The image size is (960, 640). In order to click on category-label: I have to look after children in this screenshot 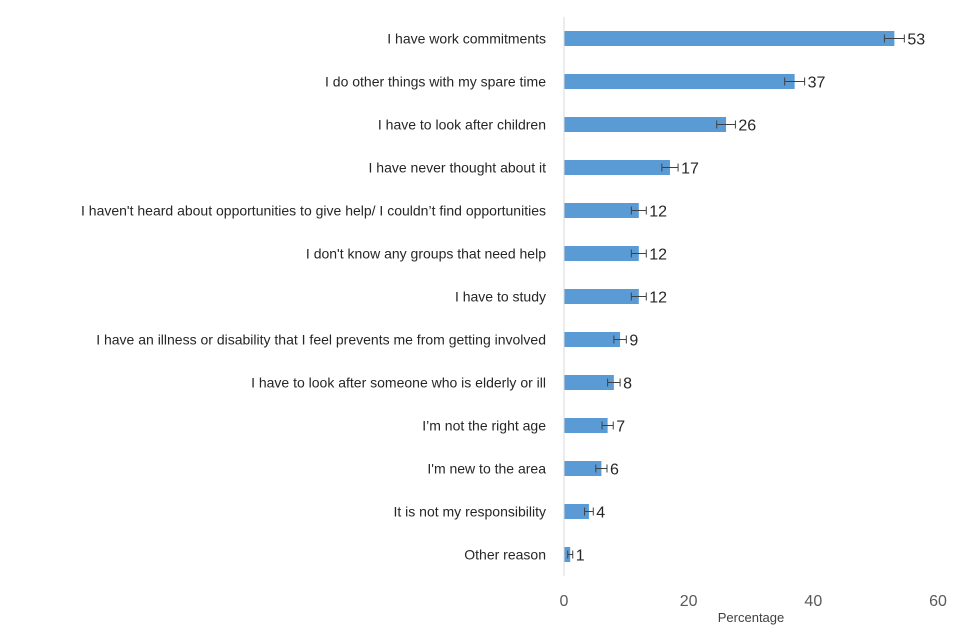, I will do `click(462, 125)`.